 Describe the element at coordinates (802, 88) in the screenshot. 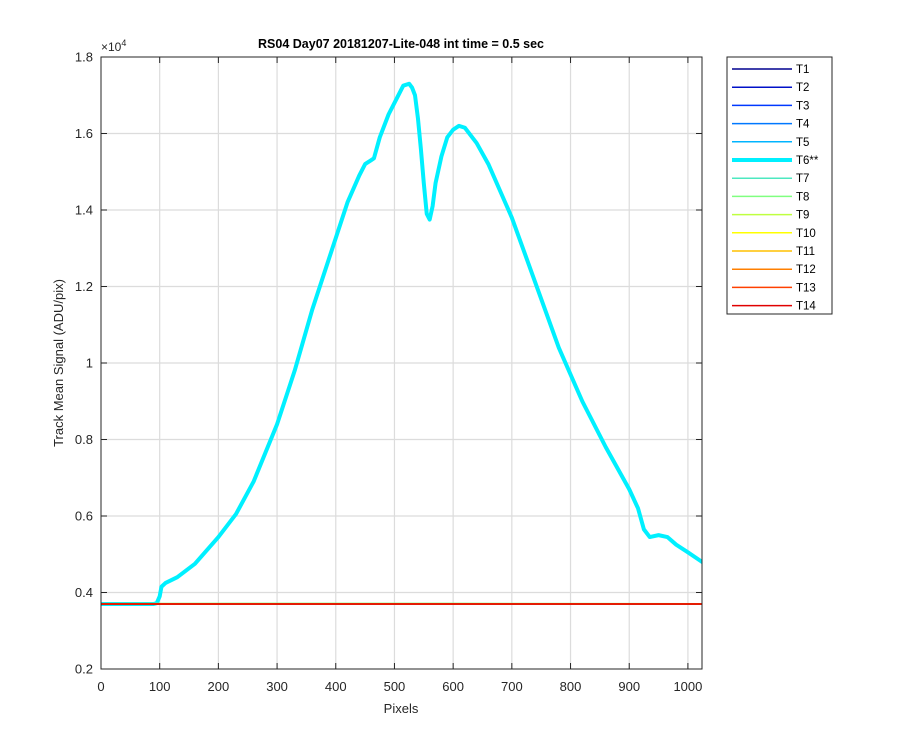

I see `legend-label-t2: T2` at that location.